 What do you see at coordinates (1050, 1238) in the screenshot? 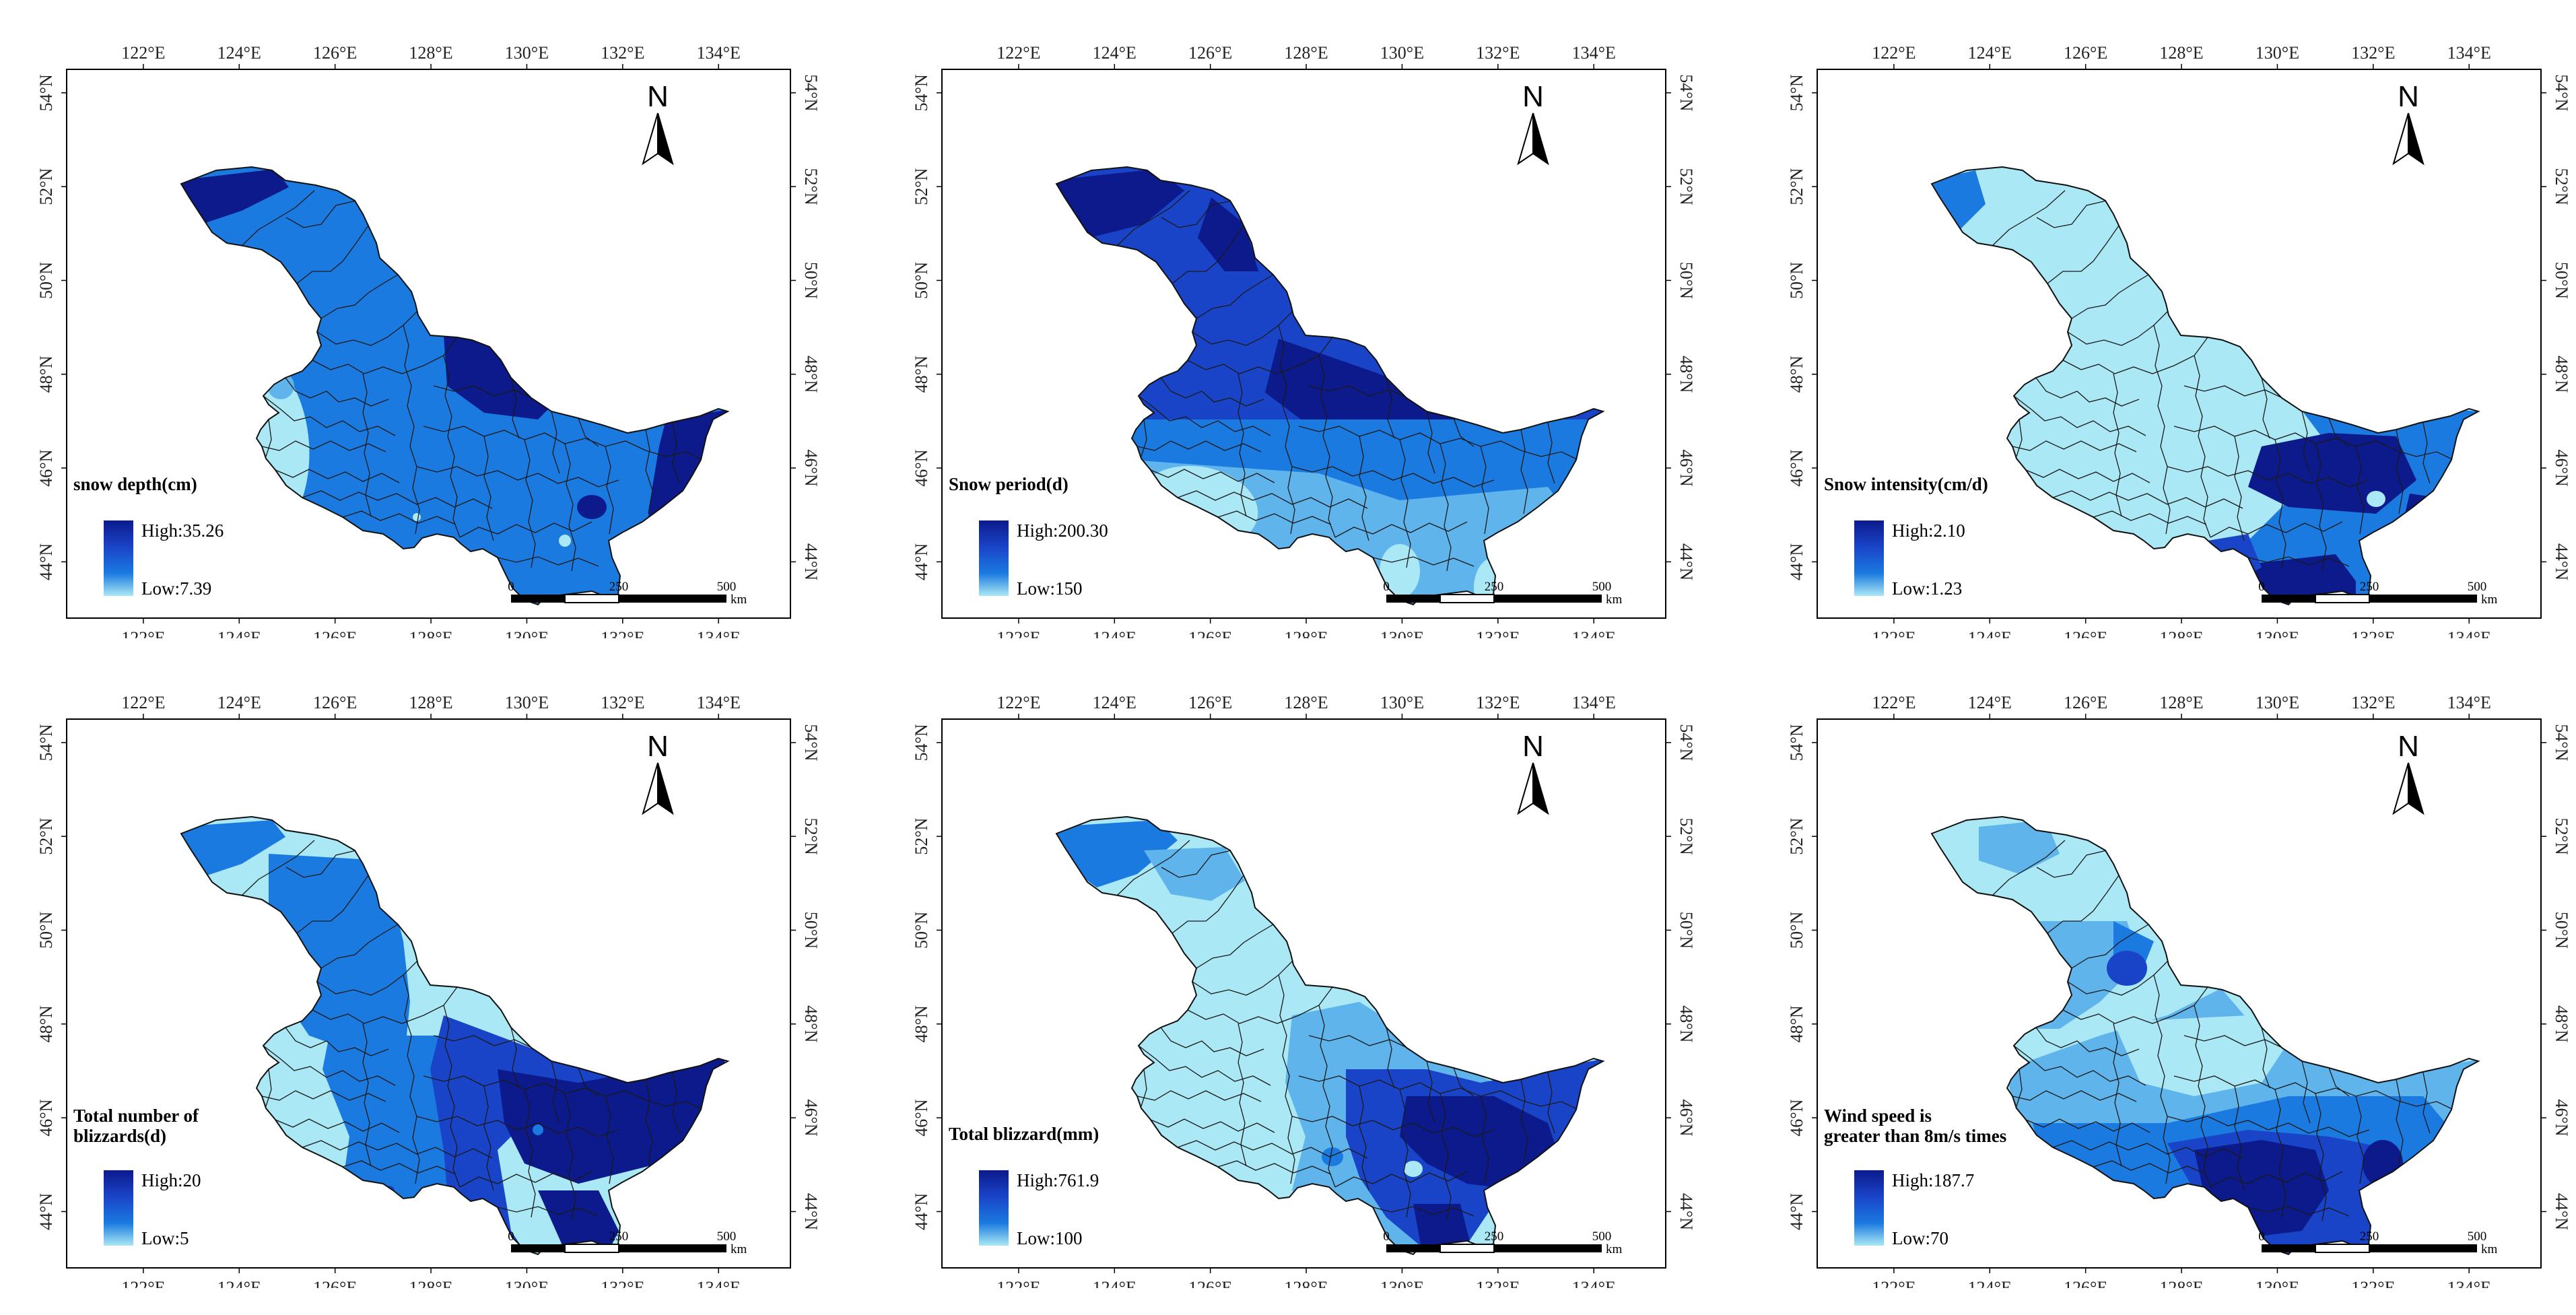
I see `legend-low-label: Low:100` at bounding box center [1050, 1238].